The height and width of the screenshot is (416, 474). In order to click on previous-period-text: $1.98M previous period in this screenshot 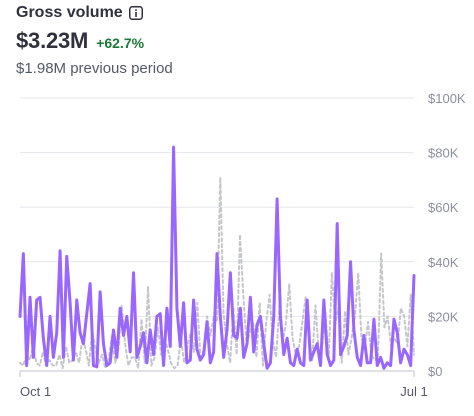, I will do `click(94, 68)`.